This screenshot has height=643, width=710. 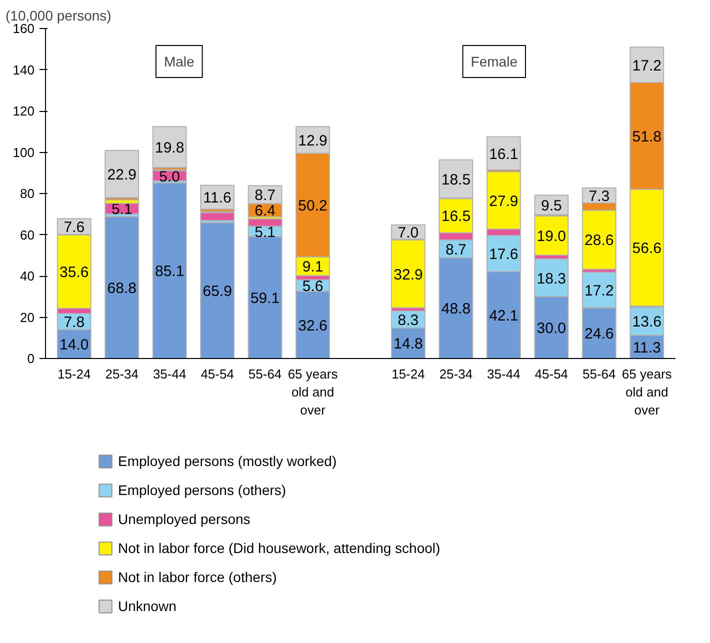 I want to click on data-label: 7.0, so click(x=408, y=233).